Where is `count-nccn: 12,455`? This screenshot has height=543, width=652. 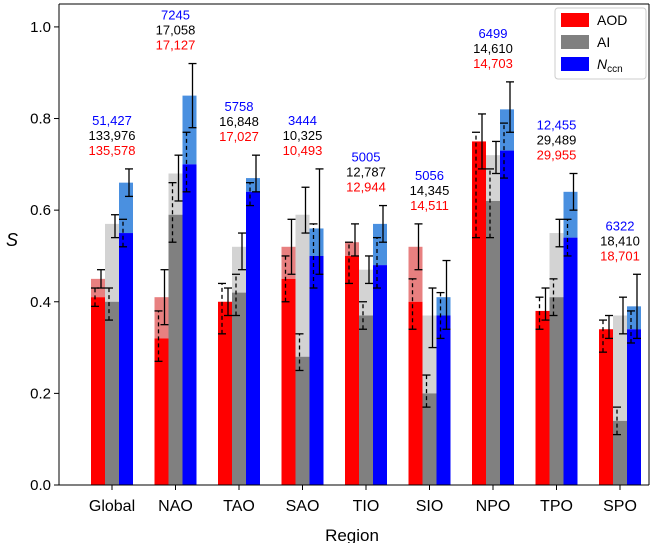 count-nccn: 12,455 is located at coordinates (557, 124).